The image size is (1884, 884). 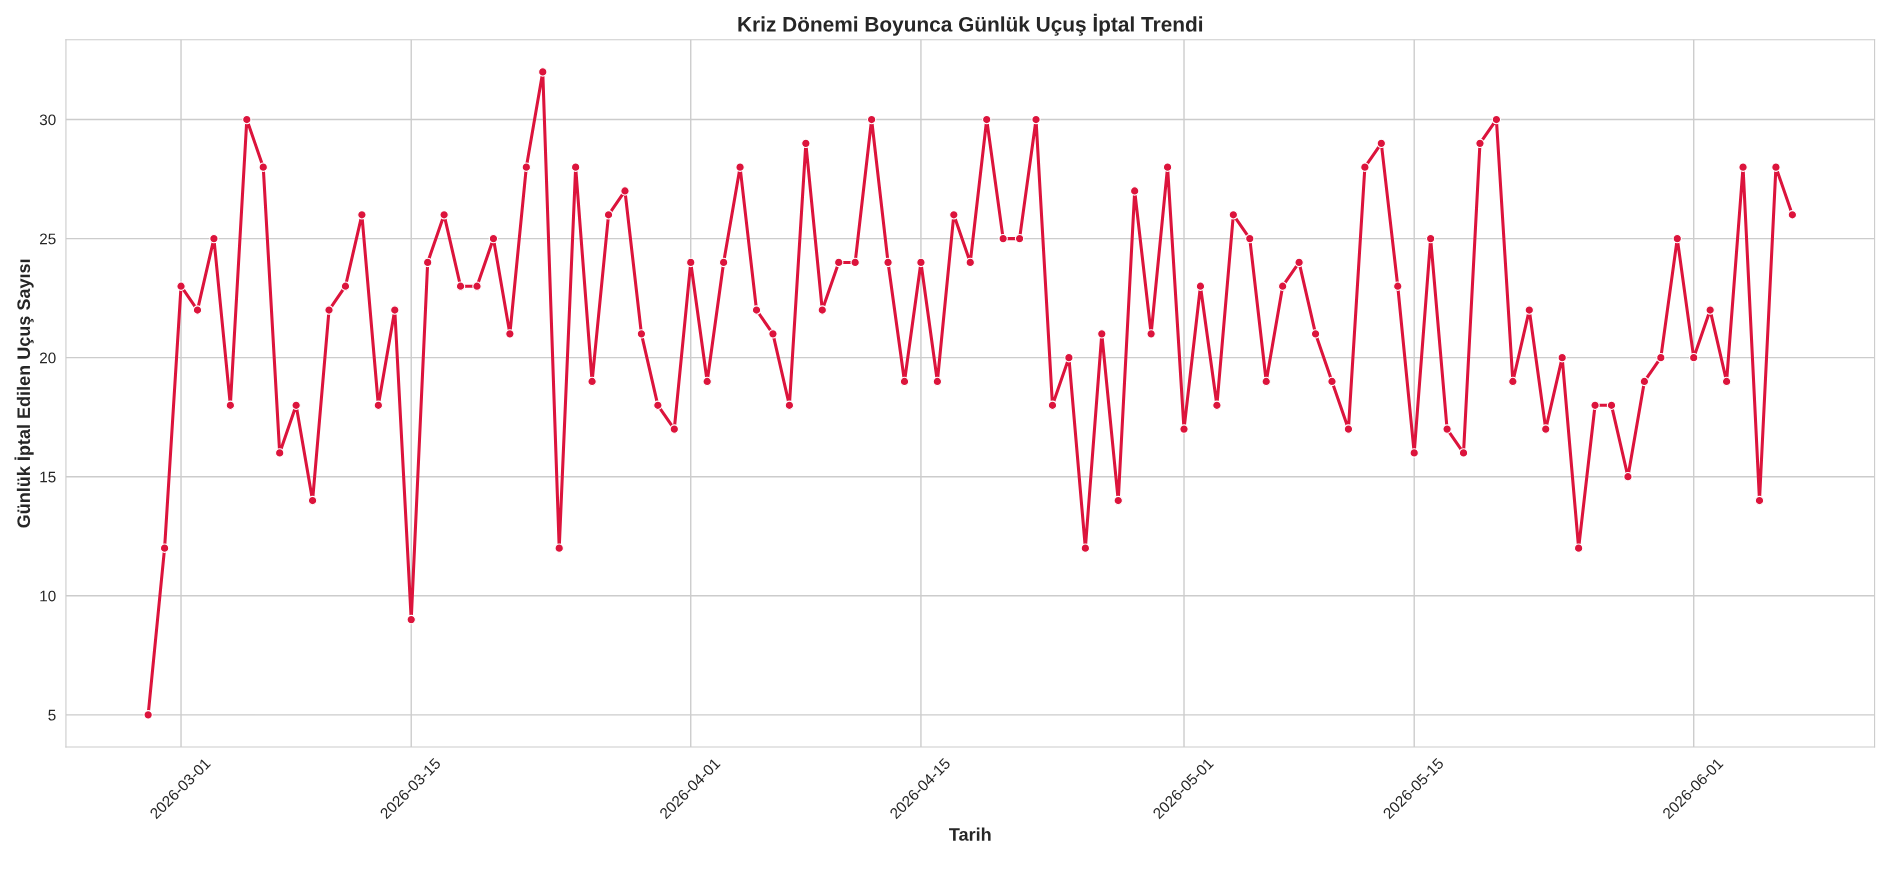 What do you see at coordinates (970, 834) in the screenshot?
I see `x-axis-title: Tarih` at bounding box center [970, 834].